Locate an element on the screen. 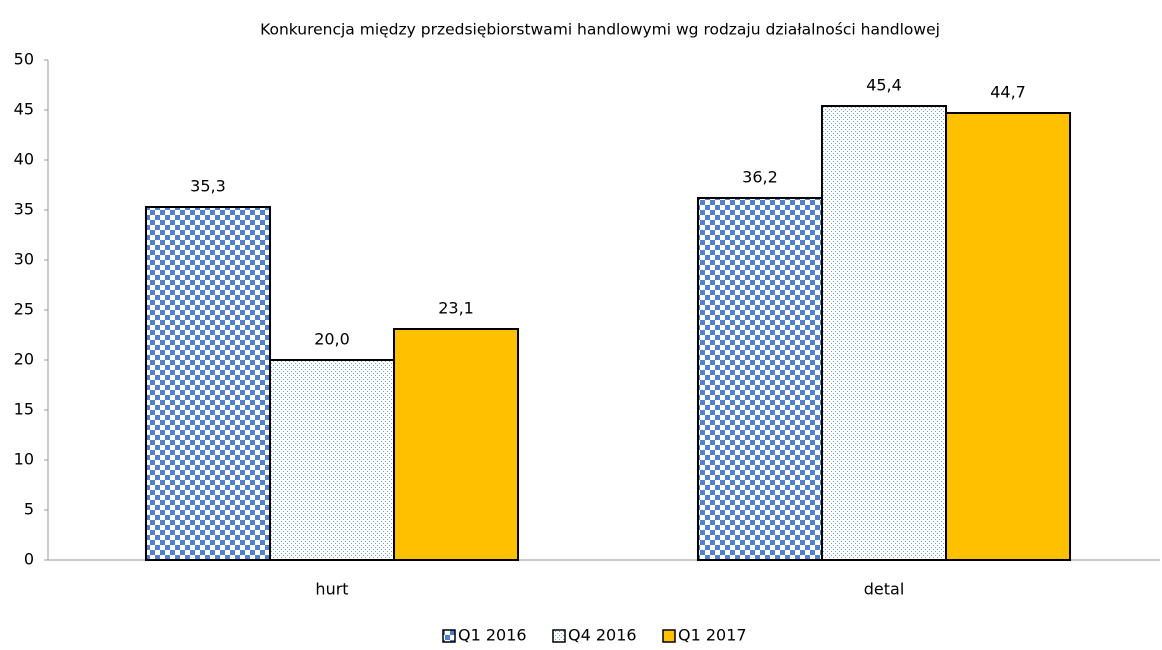  y-tick-label: 25 is located at coordinates (24, 309).